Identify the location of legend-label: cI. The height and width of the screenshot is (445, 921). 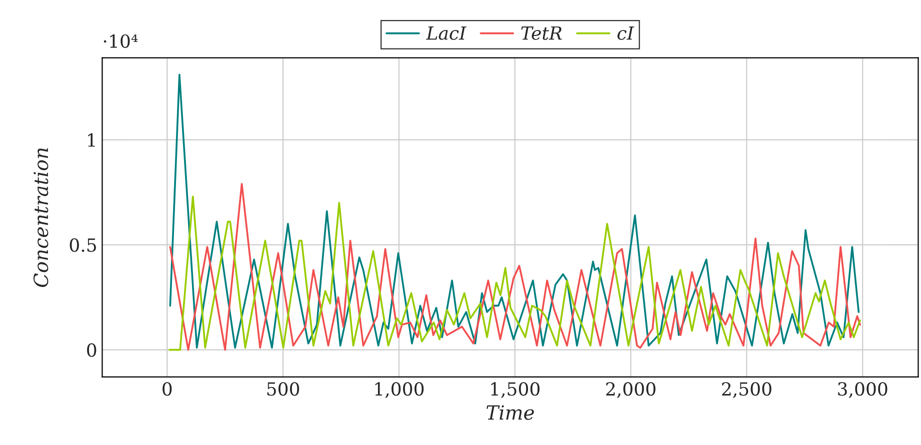
(626, 33).